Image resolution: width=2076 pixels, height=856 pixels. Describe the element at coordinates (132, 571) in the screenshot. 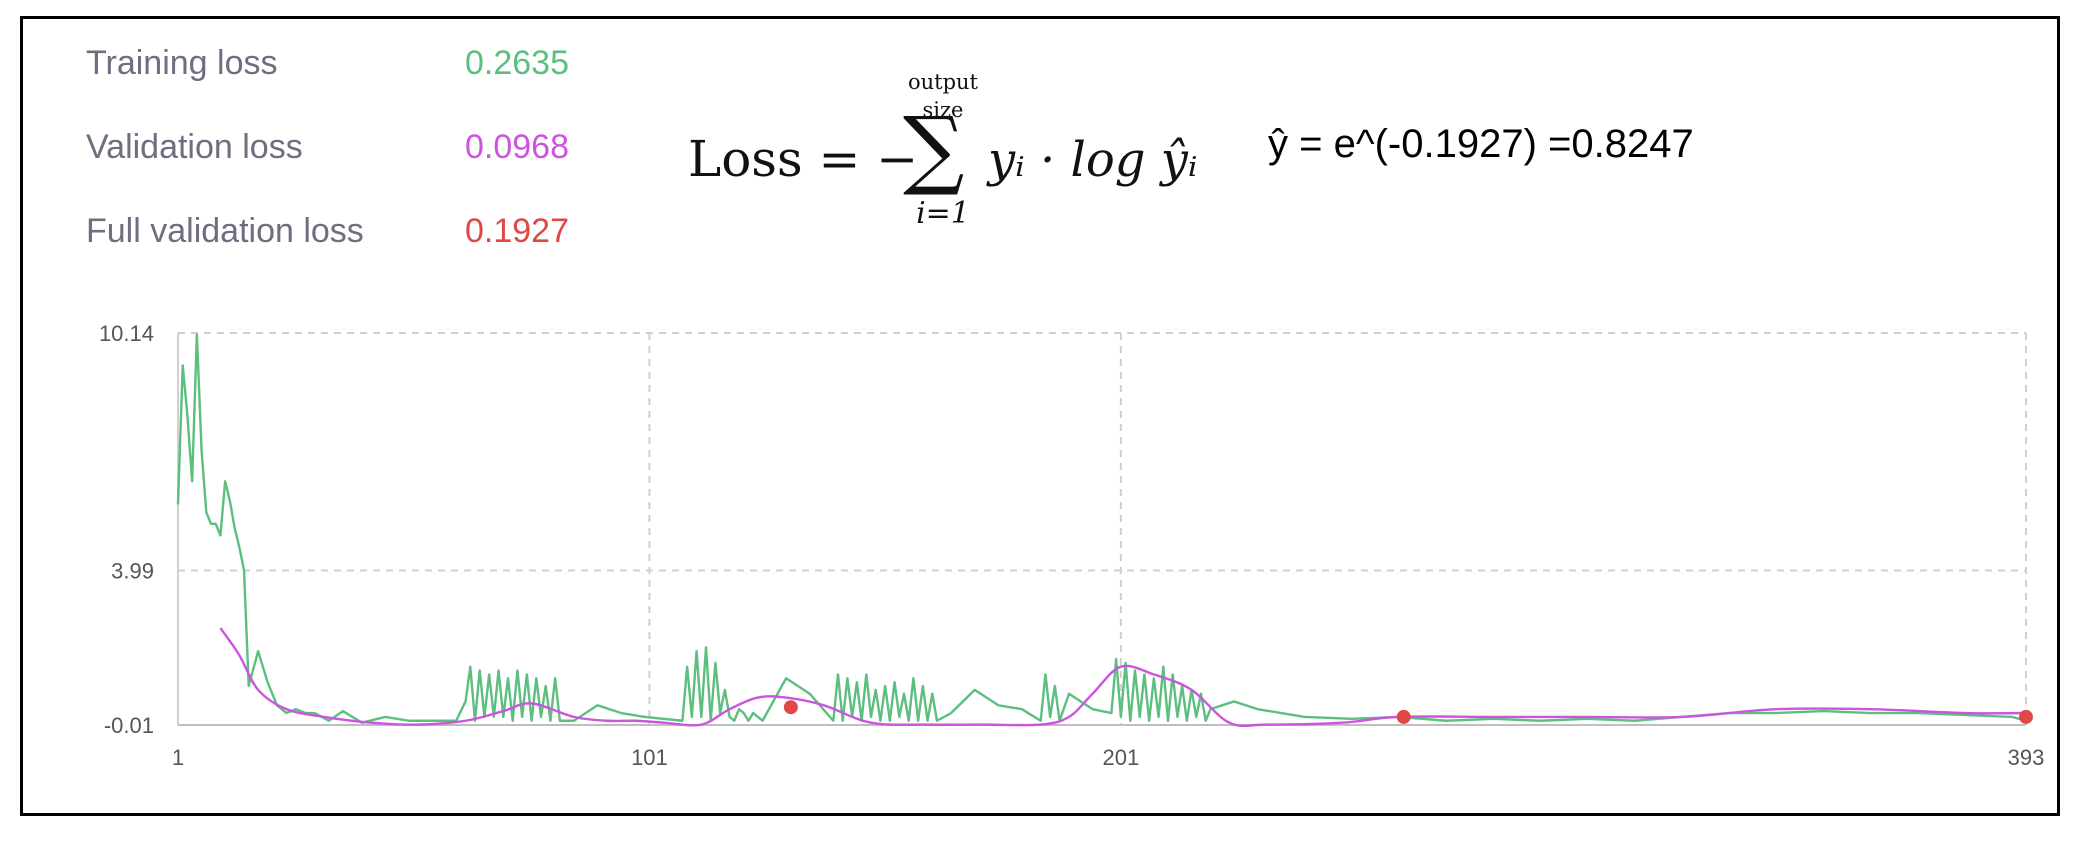

I see `y-tick-label: 3.99` at that location.